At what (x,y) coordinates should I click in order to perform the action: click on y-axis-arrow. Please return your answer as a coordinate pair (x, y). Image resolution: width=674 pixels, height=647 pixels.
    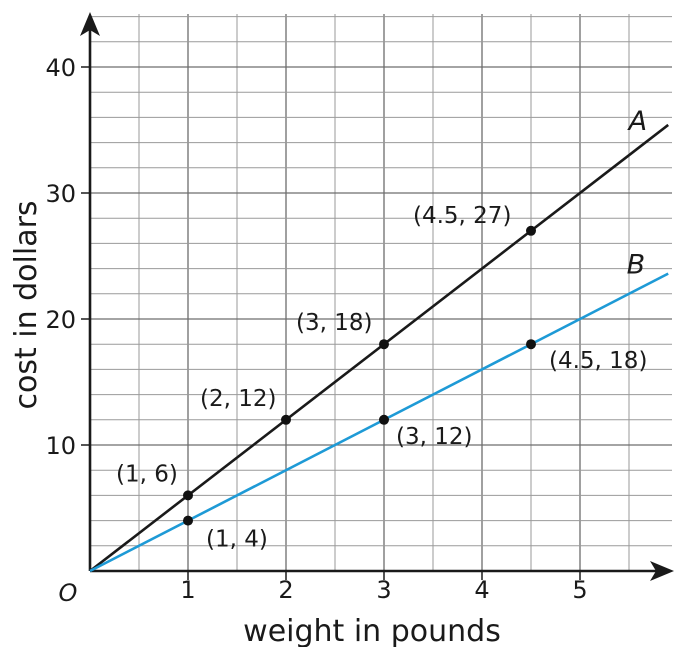
    Looking at the image, I should click on (90, 24).